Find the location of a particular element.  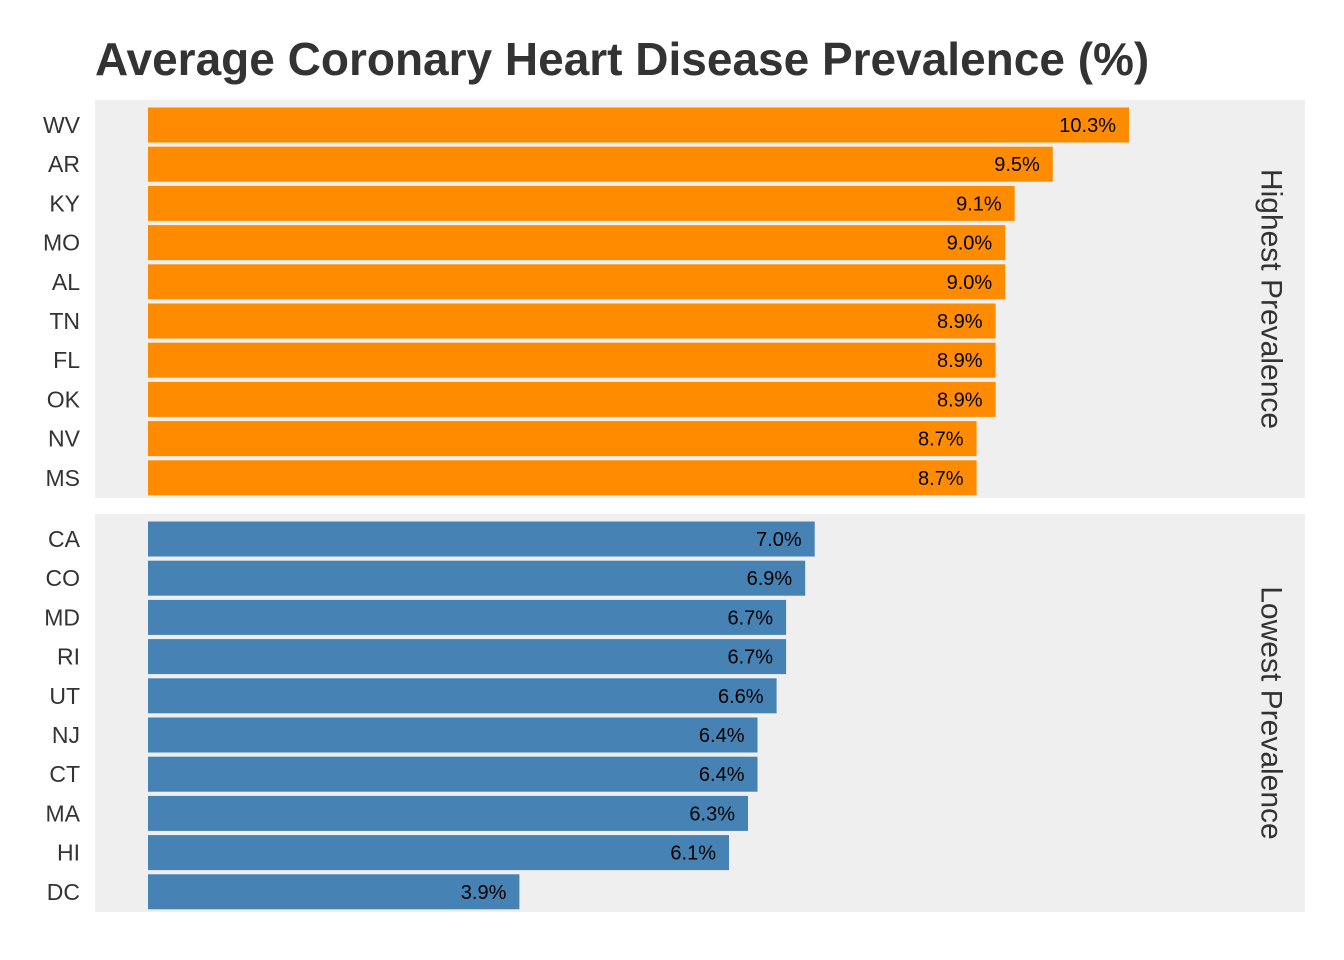

bar-NV is located at coordinates (562, 439).